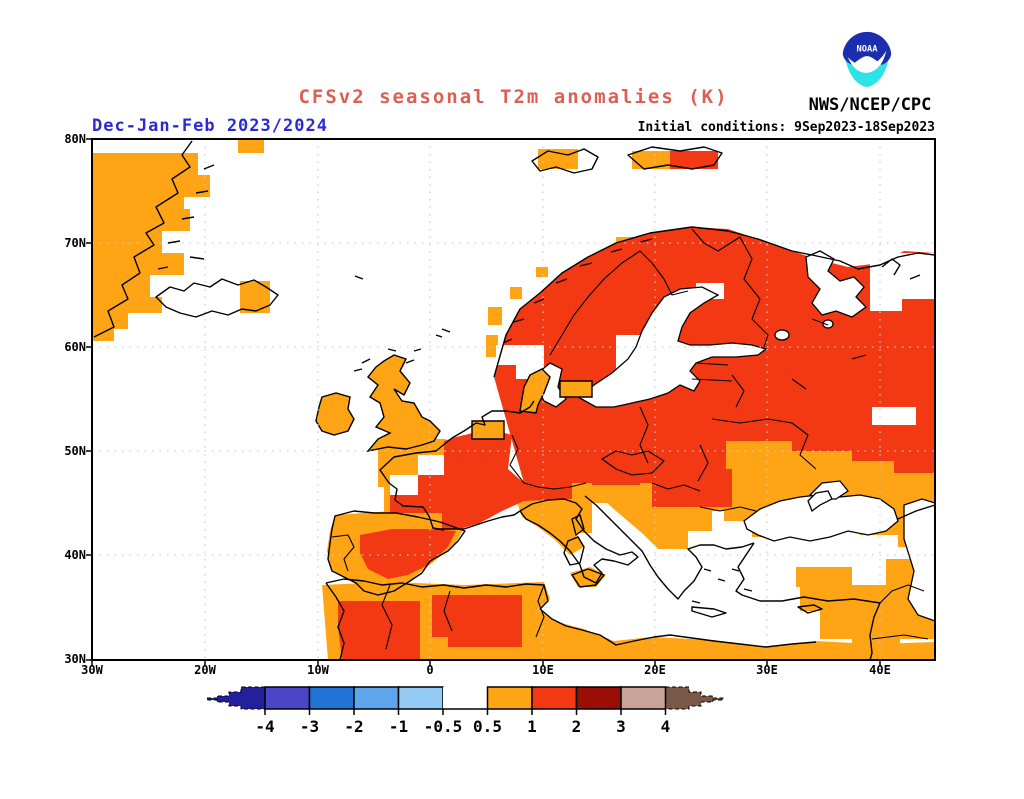 The image size is (1024, 799). Describe the element at coordinates (916, 512) in the screenshot. I see `coastline-caucasus` at that location.